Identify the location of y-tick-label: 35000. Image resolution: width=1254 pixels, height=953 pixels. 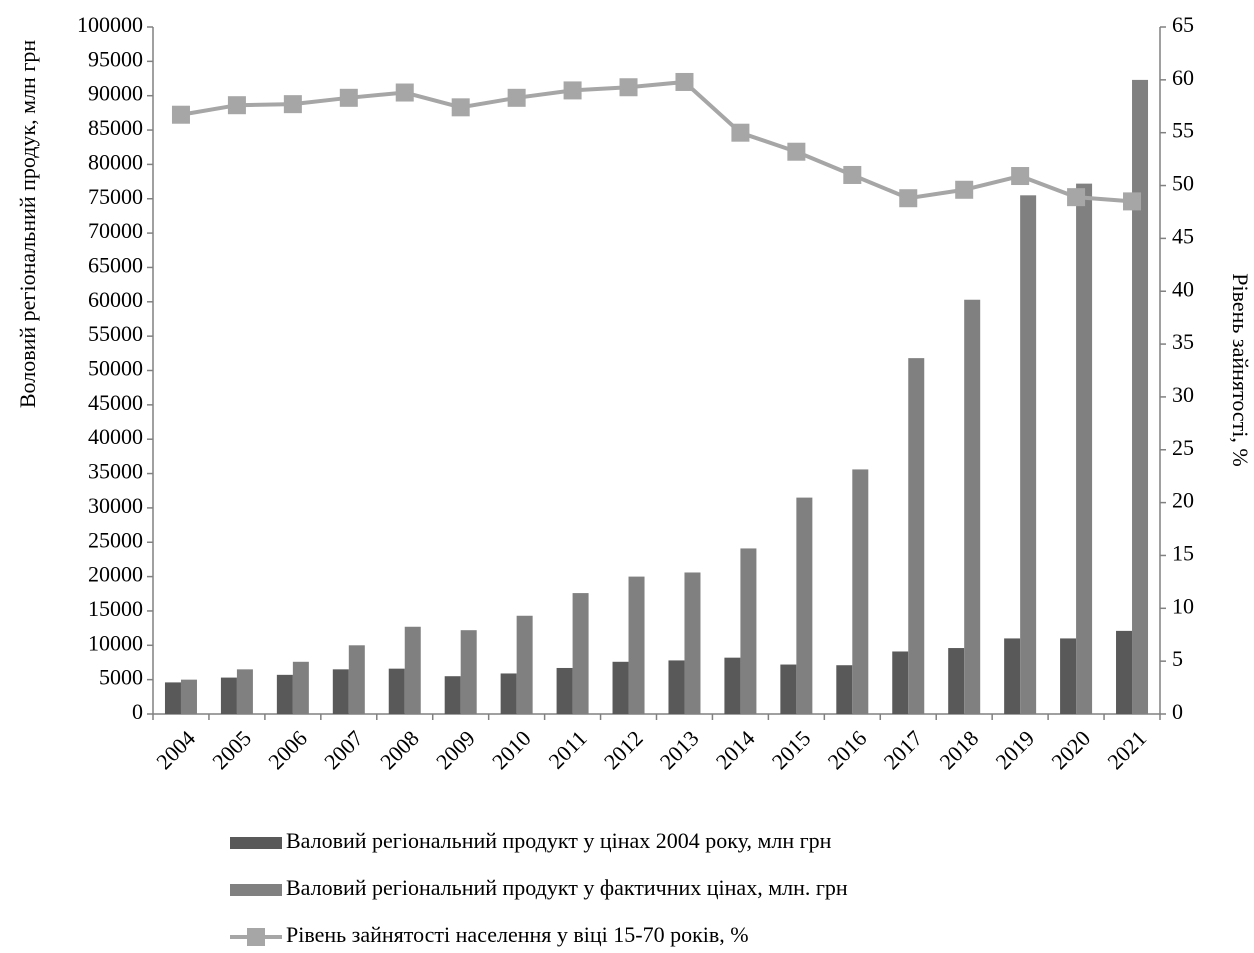
(115, 471).